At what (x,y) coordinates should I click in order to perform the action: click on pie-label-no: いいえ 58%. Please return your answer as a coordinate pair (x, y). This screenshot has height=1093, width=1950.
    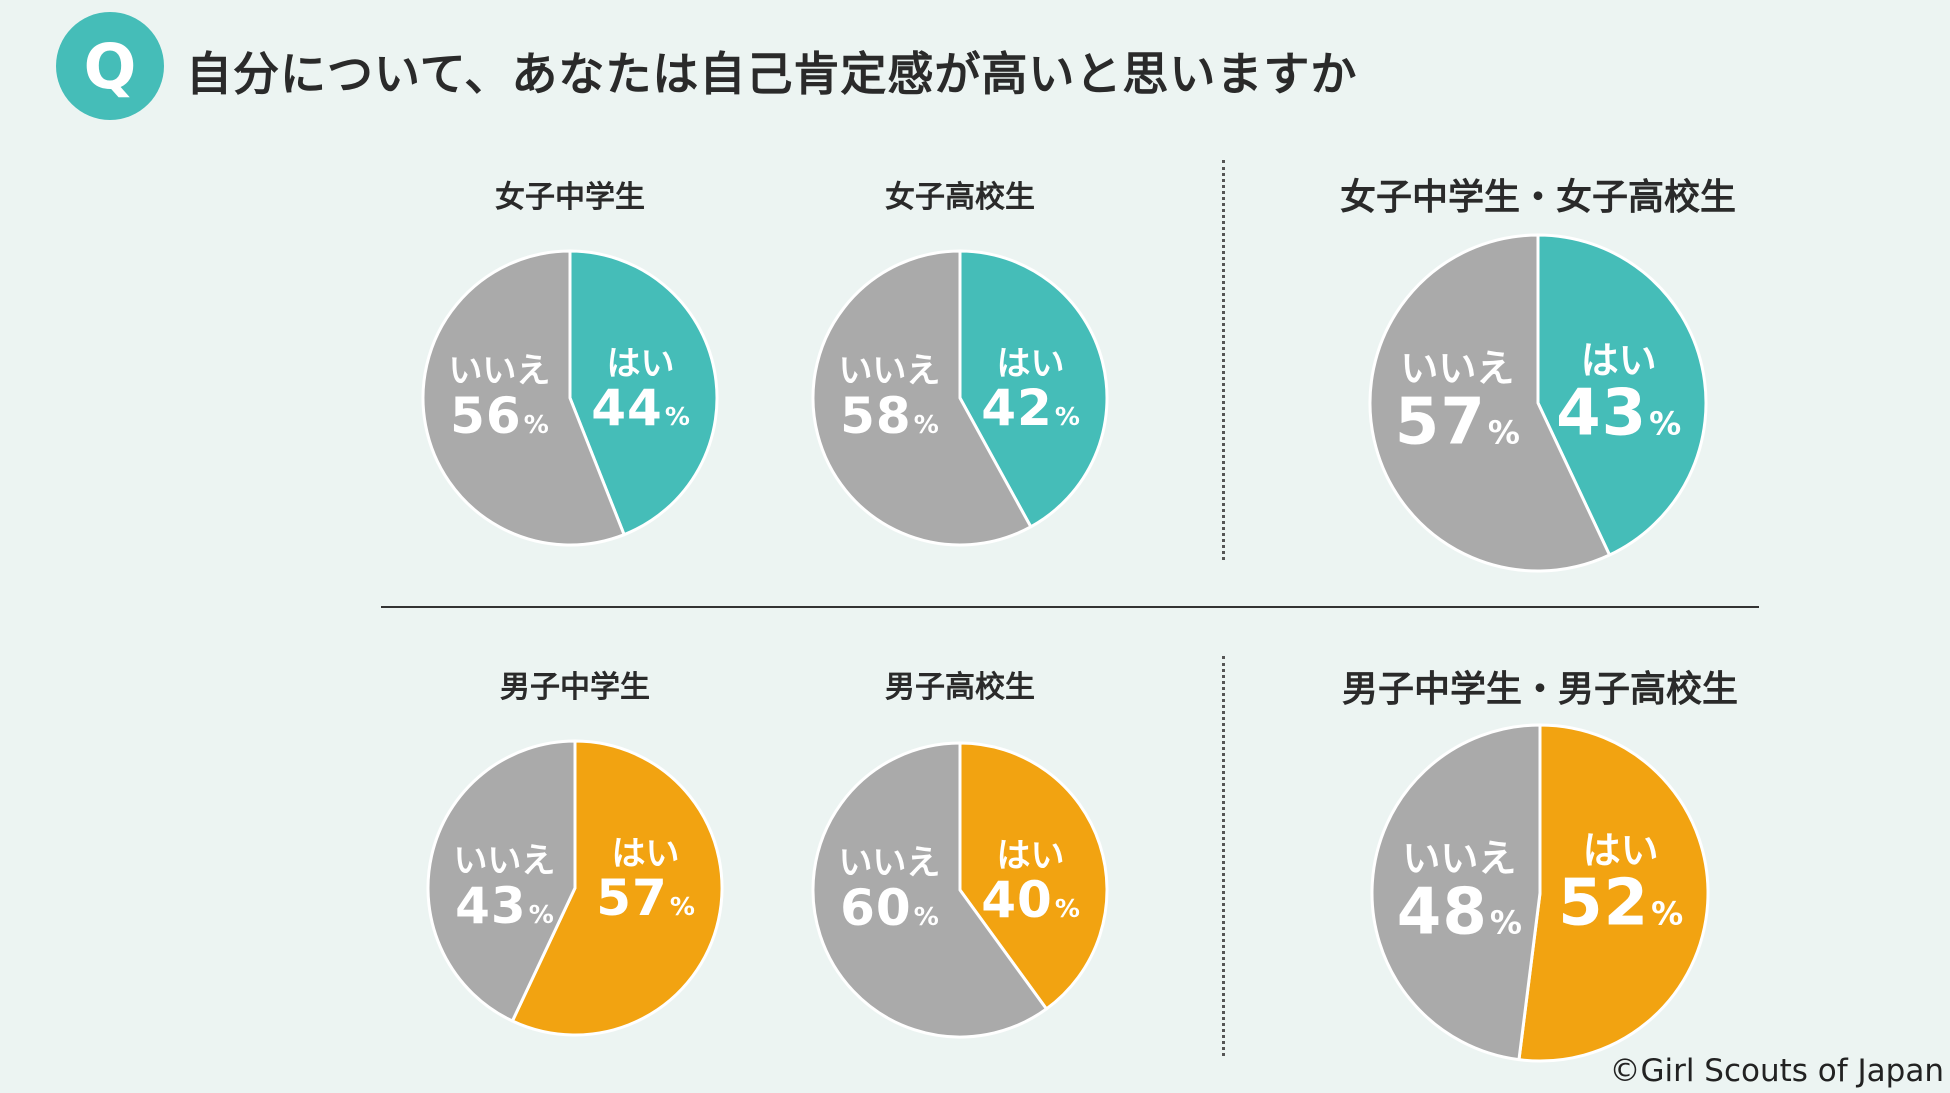
    Looking at the image, I should click on (889, 397).